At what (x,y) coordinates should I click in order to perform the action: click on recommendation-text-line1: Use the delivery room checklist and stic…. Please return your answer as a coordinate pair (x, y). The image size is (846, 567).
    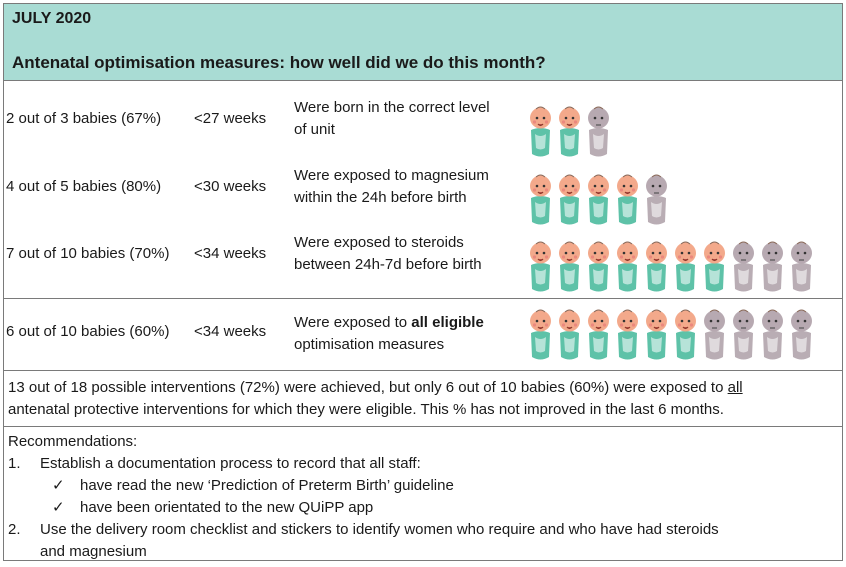
    Looking at the image, I should click on (379, 529).